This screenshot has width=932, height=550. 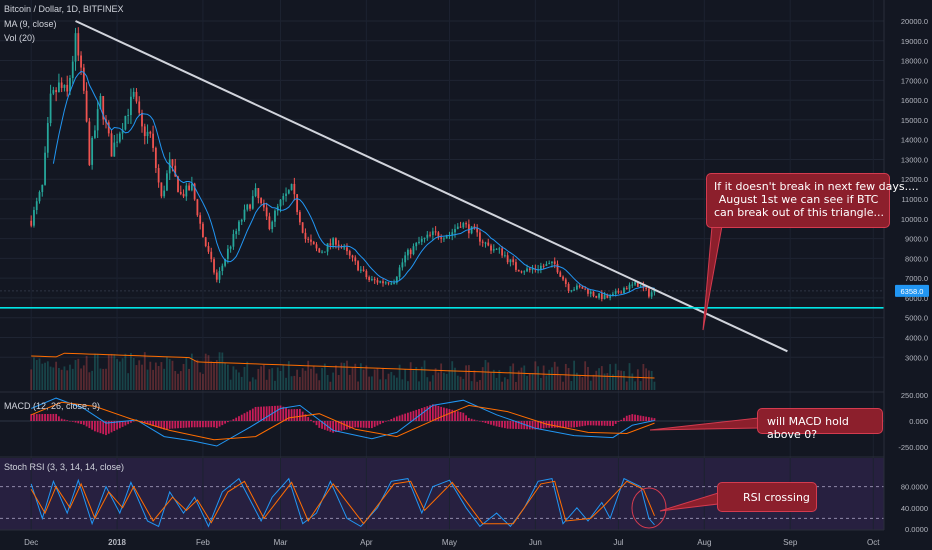 I want to click on rsi-note: RSI crossing, so click(x=767, y=497).